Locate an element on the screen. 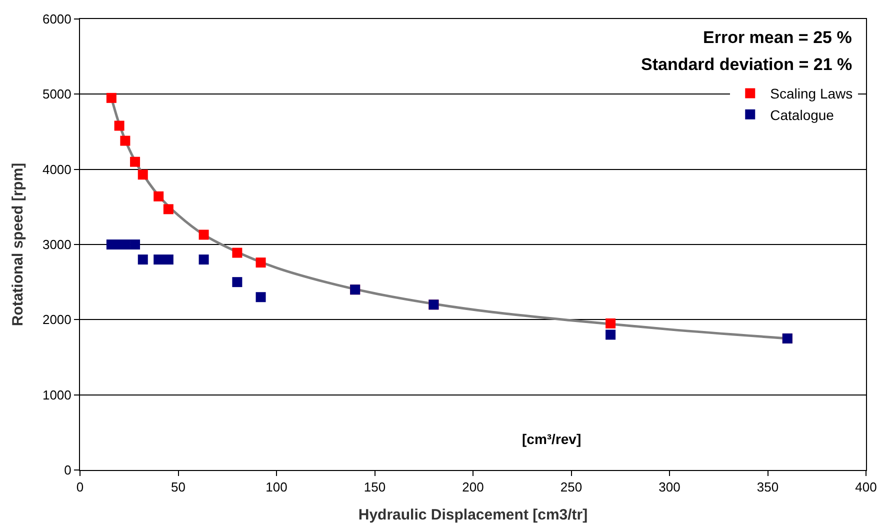 The height and width of the screenshot is (532, 889). x-tick-label: 150 is located at coordinates (375, 487).